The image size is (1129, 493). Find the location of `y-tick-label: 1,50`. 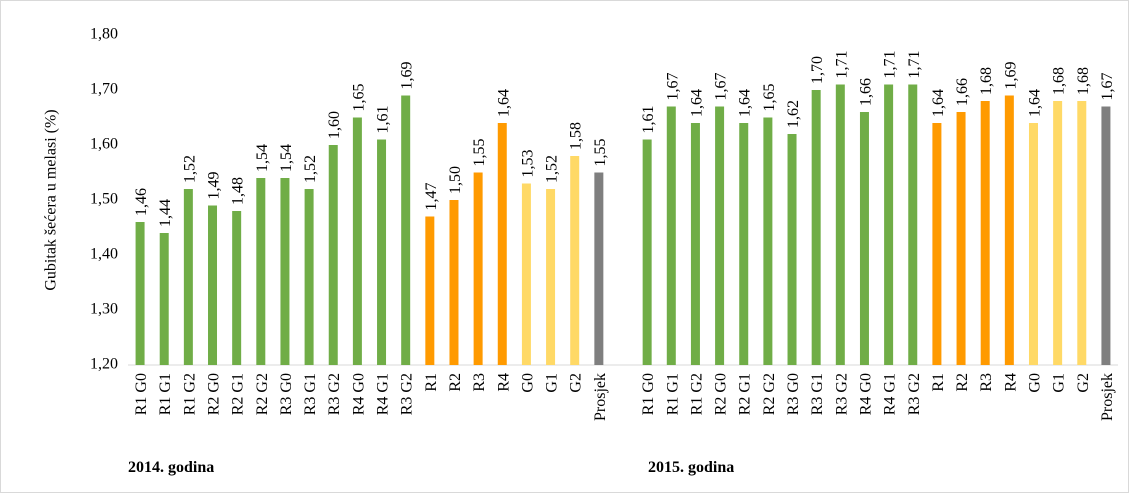

y-tick-label: 1,50 is located at coordinates (104, 199).